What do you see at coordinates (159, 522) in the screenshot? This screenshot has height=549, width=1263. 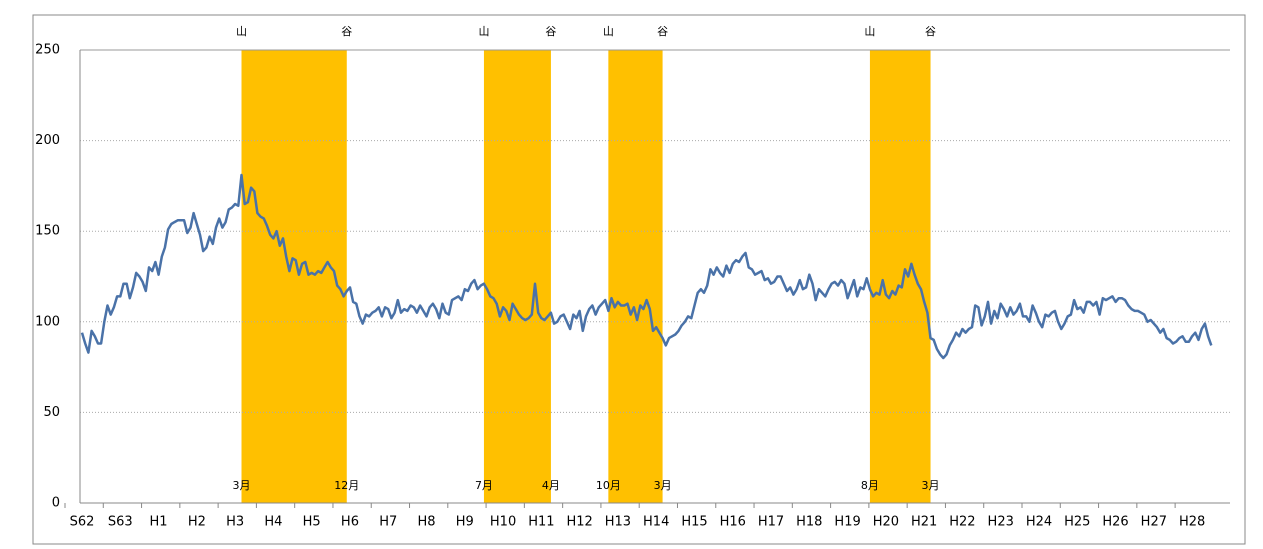 I see `x-tick-label: H1` at bounding box center [159, 522].